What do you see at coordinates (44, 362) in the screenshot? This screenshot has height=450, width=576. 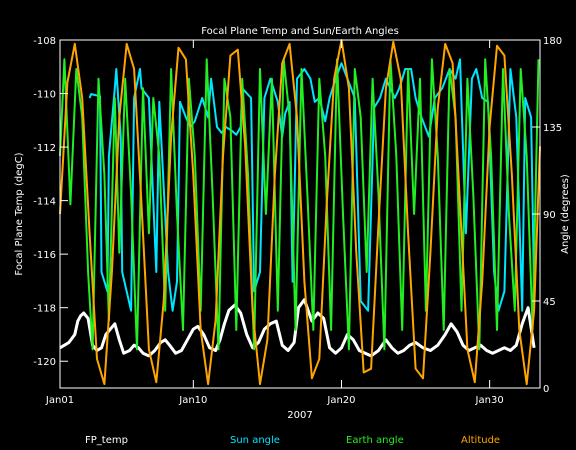 I see `left-y-tick-label: -120` at bounding box center [44, 362].